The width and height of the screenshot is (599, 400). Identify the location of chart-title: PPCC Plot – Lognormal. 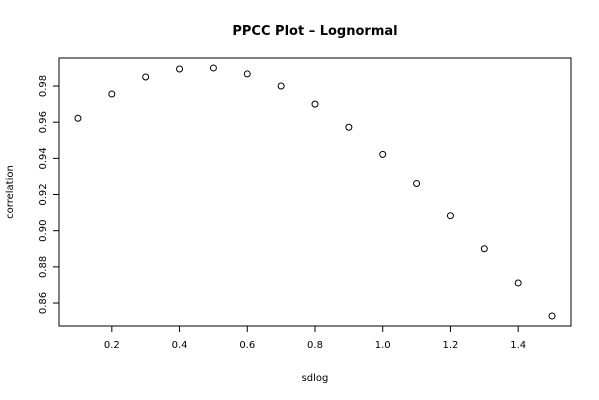
(314, 31).